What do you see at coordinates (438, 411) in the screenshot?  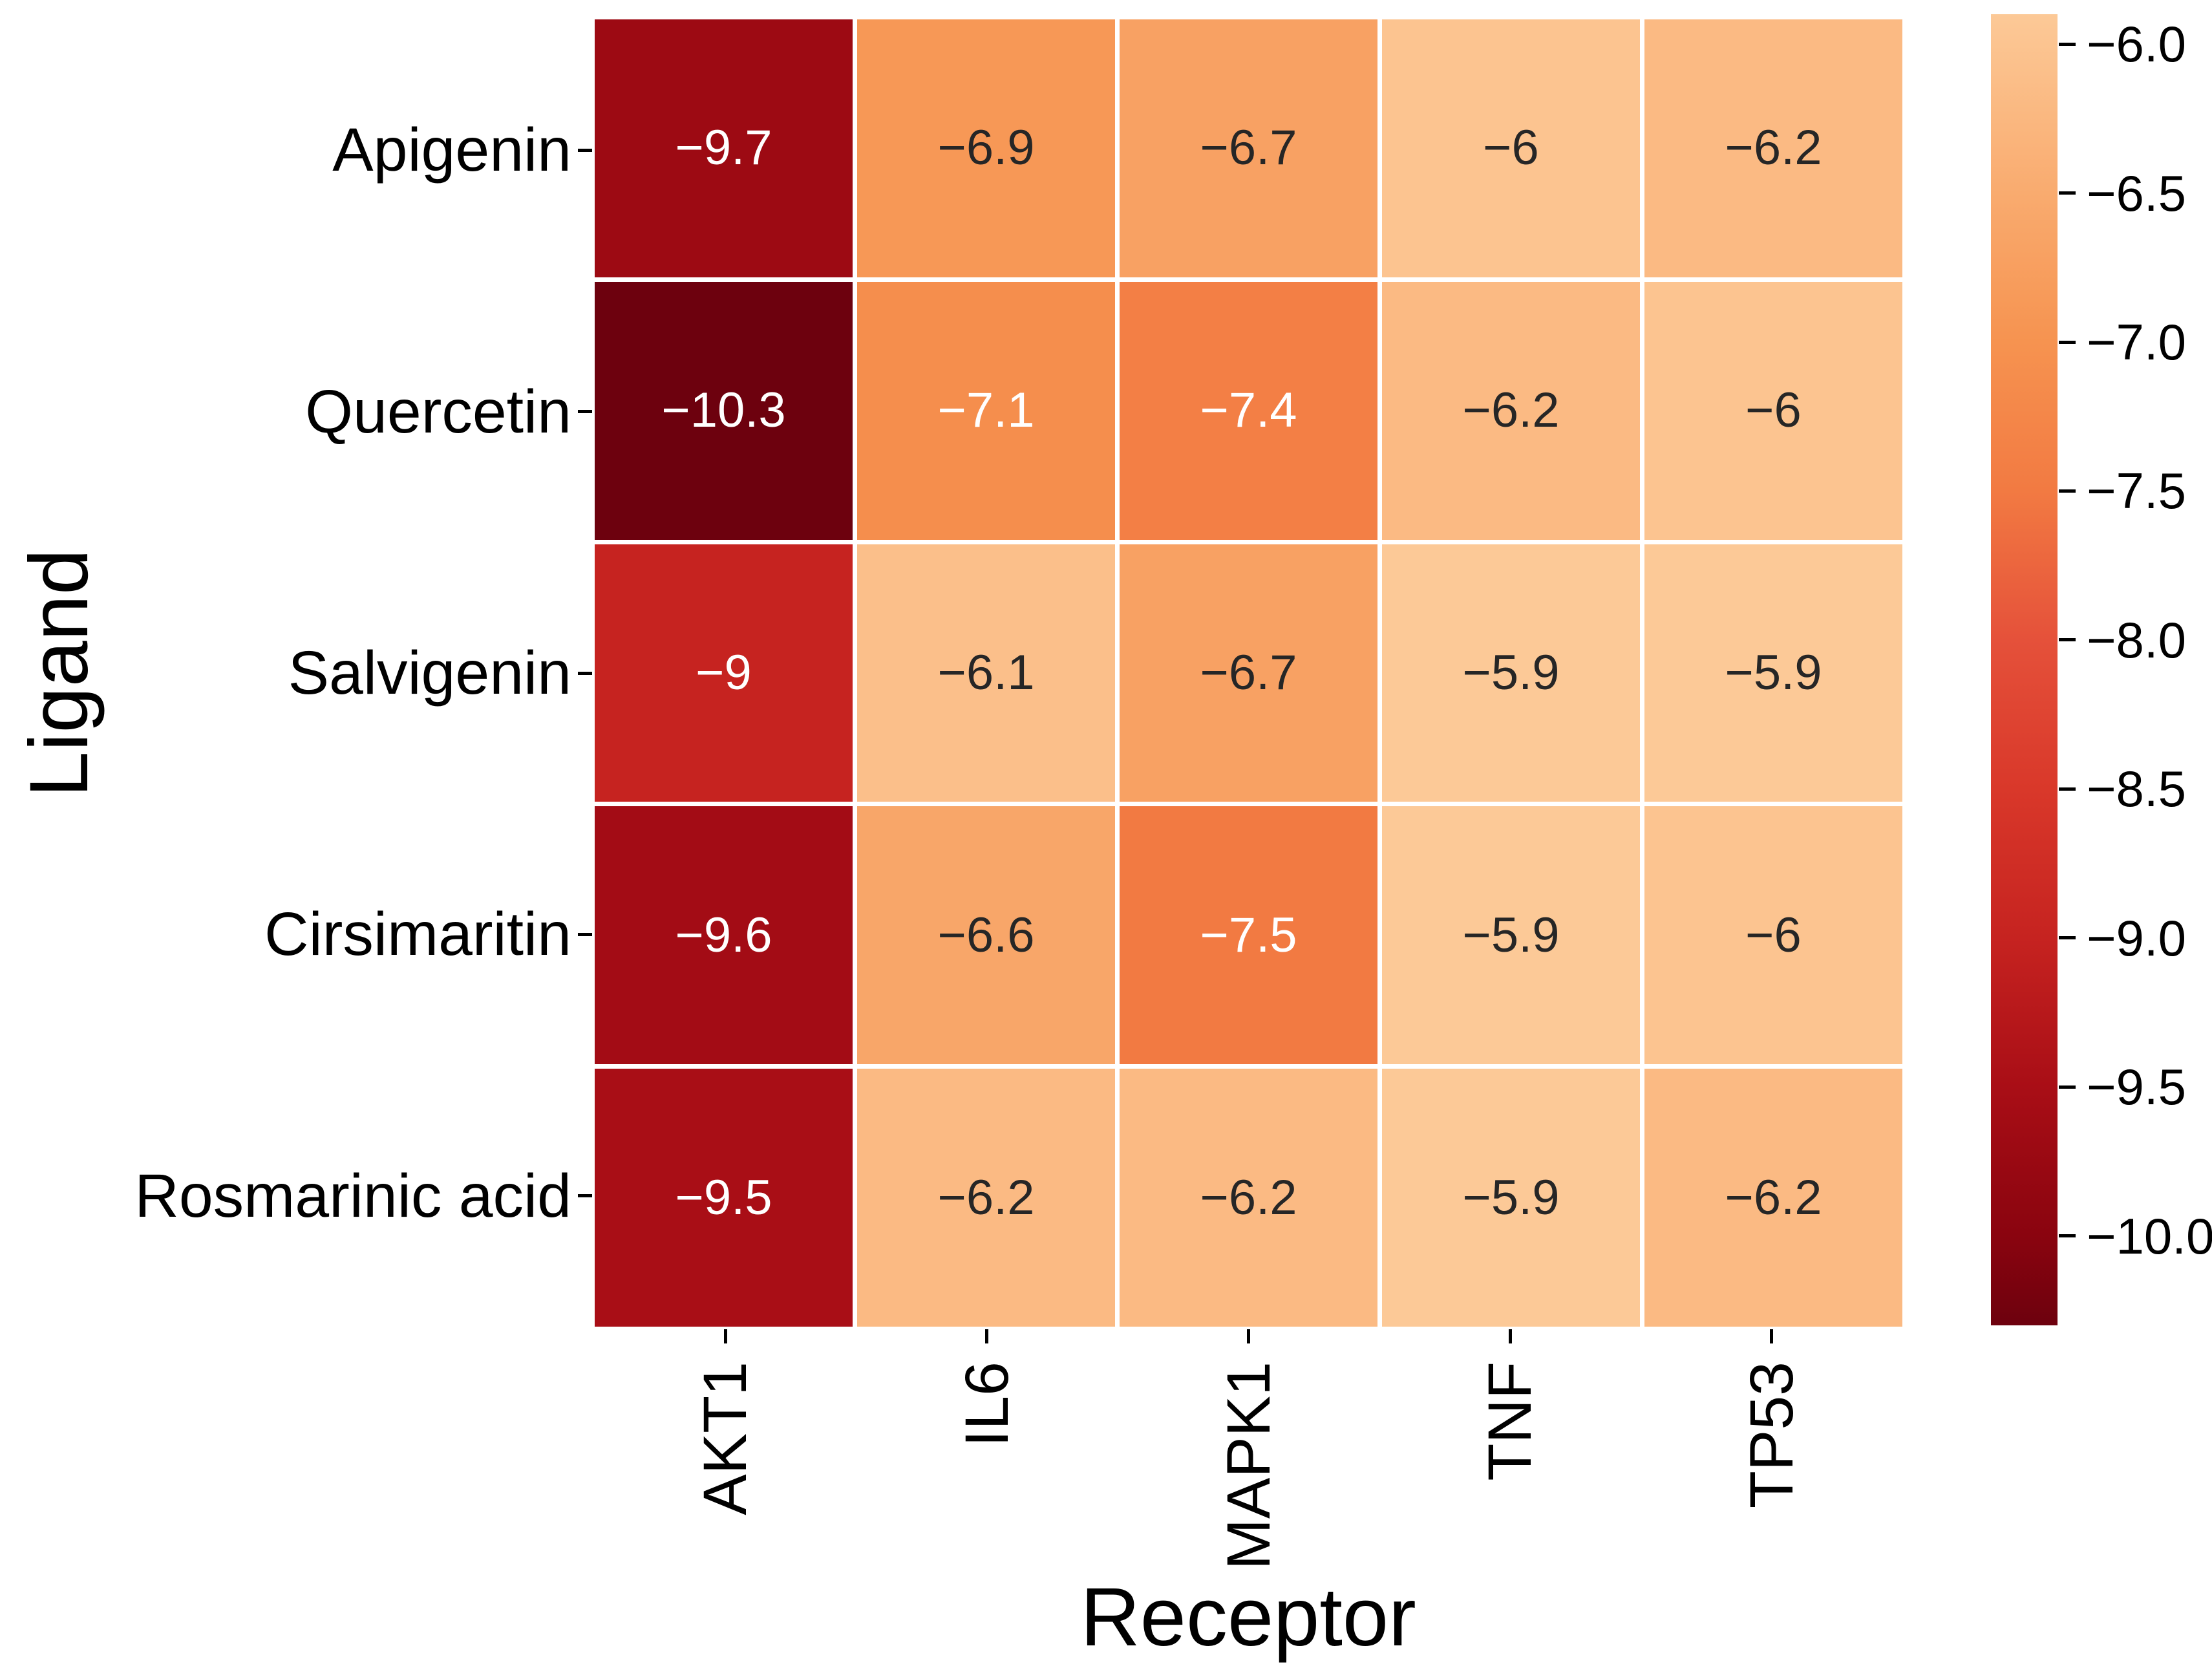 I see `y-tick-label-Quercetin: Quercetin` at bounding box center [438, 411].